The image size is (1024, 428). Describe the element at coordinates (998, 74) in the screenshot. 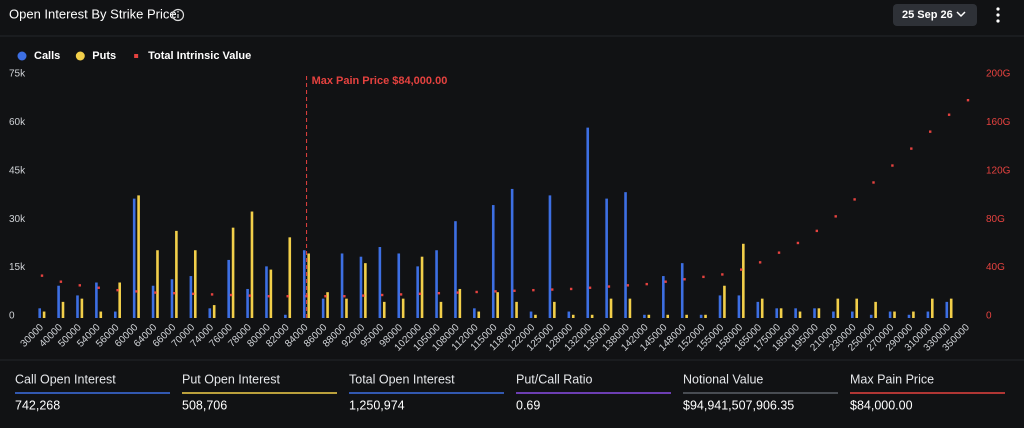

I see `y2-tick-label: 200G` at that location.